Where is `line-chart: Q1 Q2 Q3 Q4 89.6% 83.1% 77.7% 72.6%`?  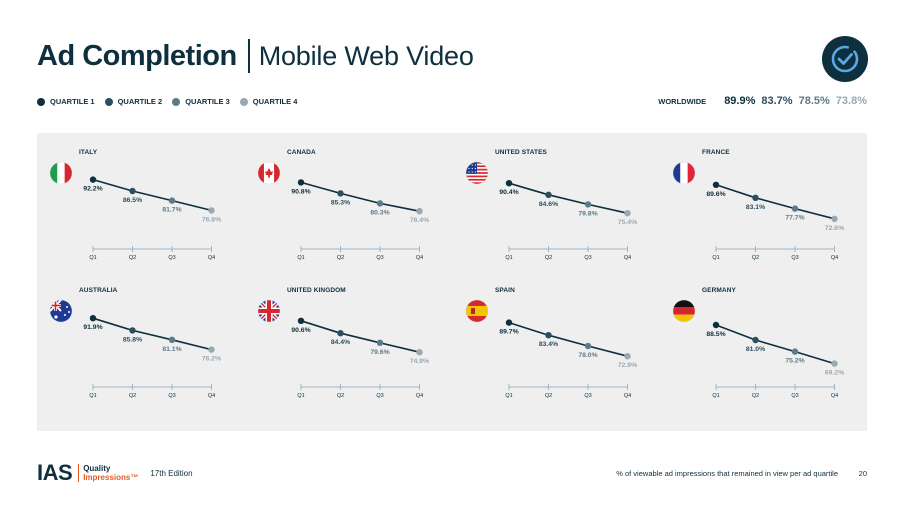
line-chart: Q1 Q2 Q3 Q4 89.6% 83.1% 77.7% 72.6% is located at coordinates (758, 211).